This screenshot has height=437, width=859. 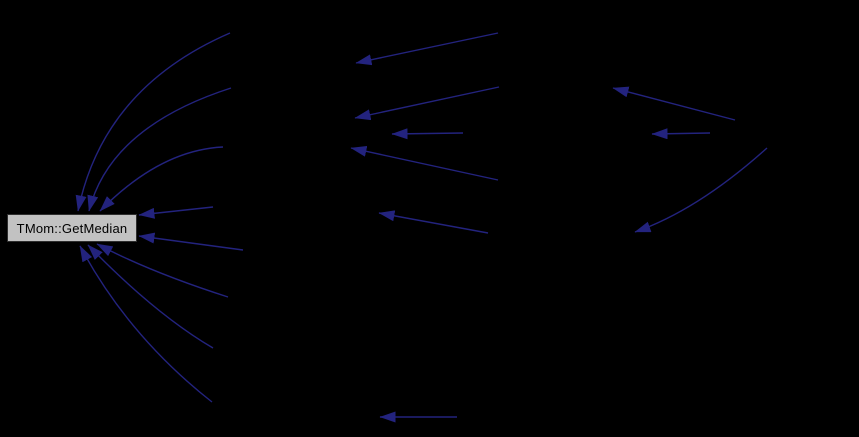 I want to click on graph-node-label: TMom::GetMedian, so click(x=72, y=228).